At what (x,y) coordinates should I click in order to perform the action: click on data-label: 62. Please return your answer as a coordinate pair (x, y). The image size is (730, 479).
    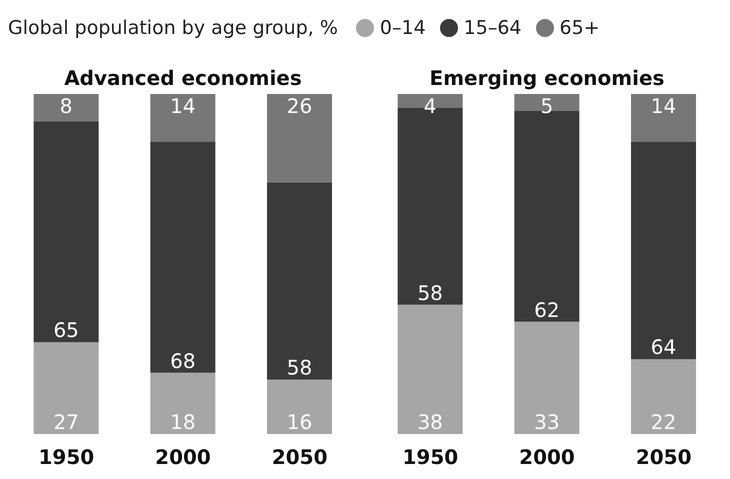
    Looking at the image, I should click on (547, 310).